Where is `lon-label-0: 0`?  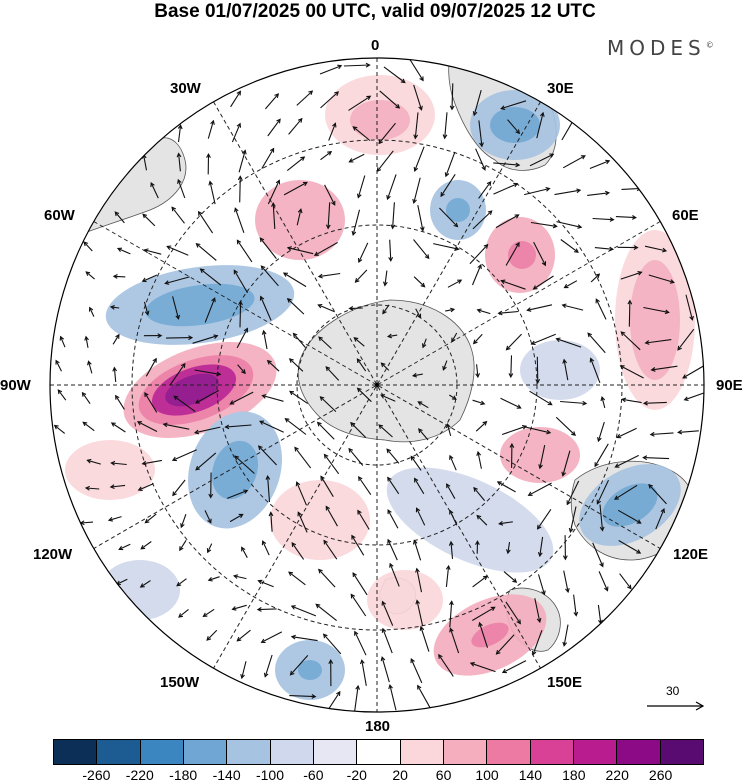
lon-label-0: 0 is located at coordinates (375, 45).